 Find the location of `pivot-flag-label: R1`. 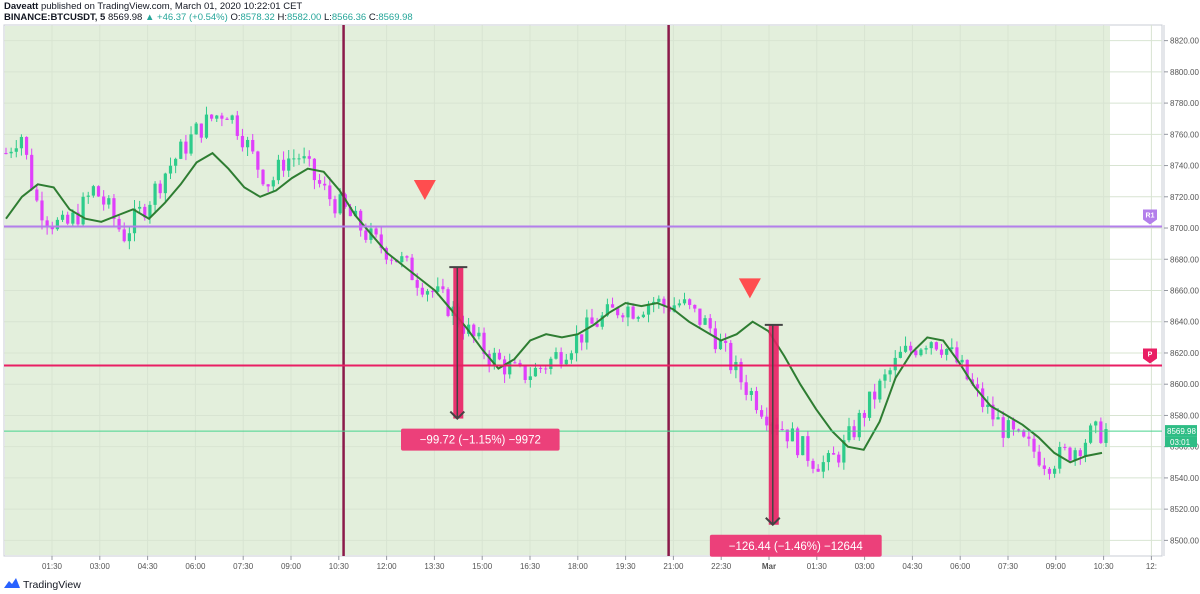

pivot-flag-label: R1 is located at coordinates (1150, 215).